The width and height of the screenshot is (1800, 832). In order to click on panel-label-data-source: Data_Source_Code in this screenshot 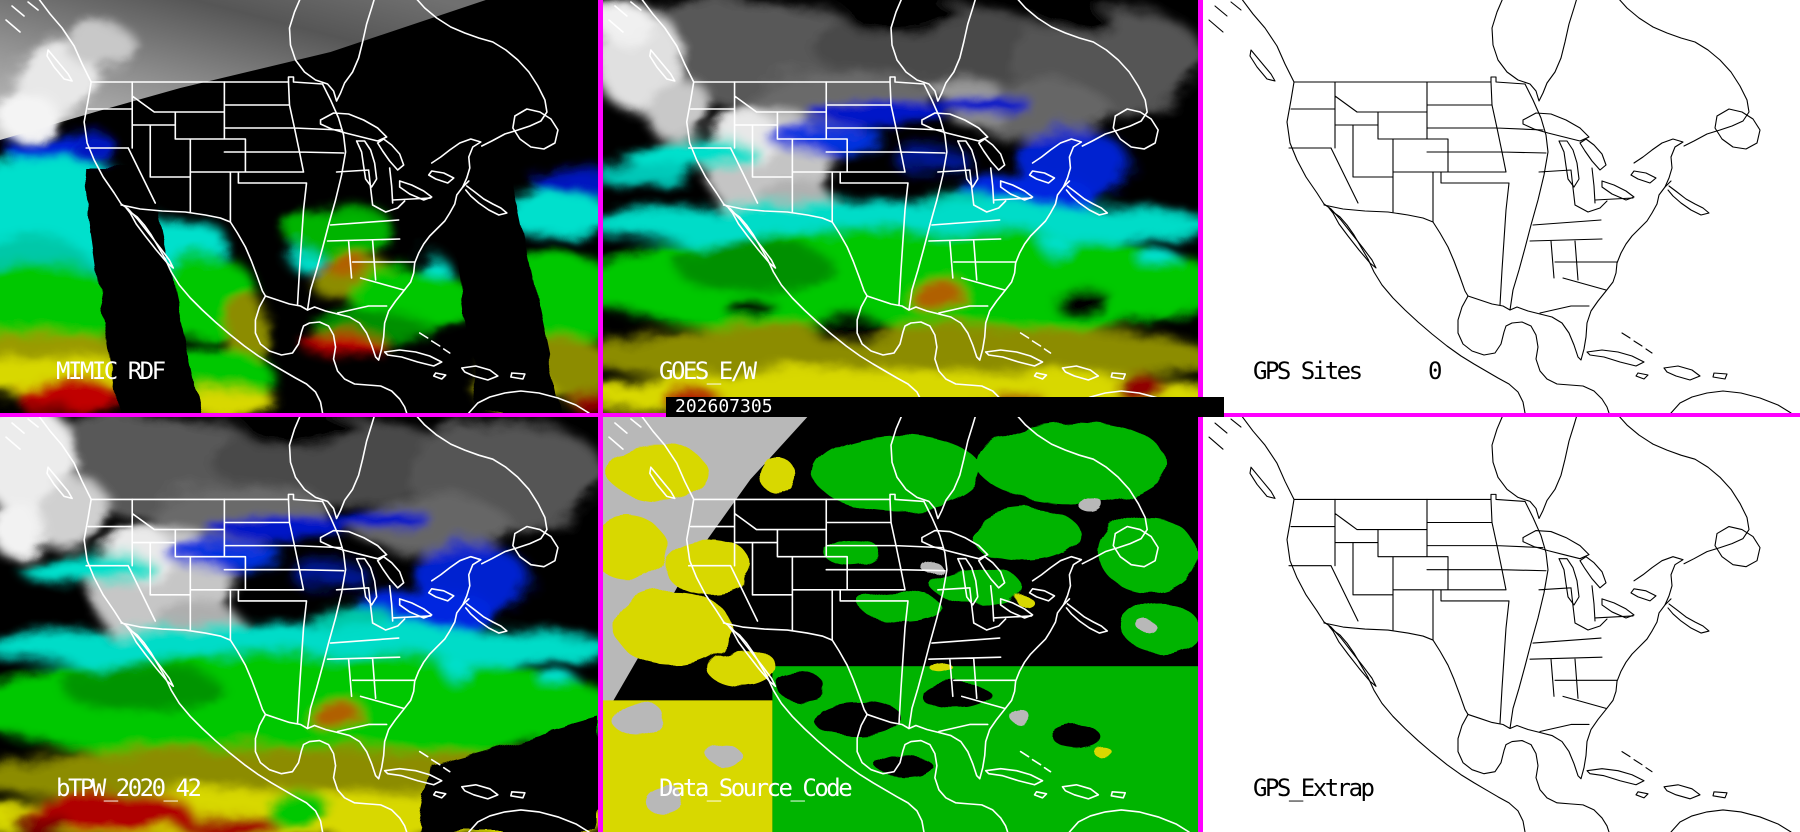, I will do `click(756, 788)`.